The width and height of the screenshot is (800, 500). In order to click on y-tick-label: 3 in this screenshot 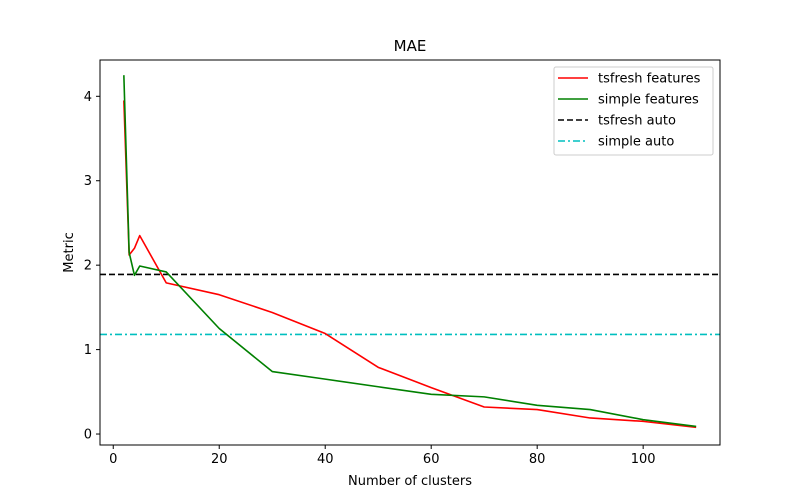, I will do `click(88, 181)`.